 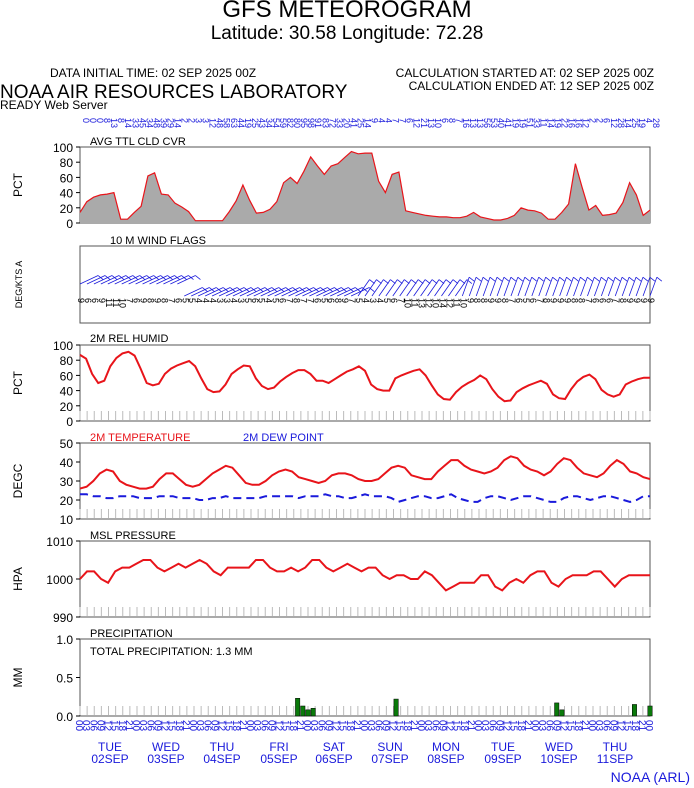 What do you see at coordinates (347, 11) in the screenshot?
I see `page-title: GFS METEOROGRAM` at bounding box center [347, 11].